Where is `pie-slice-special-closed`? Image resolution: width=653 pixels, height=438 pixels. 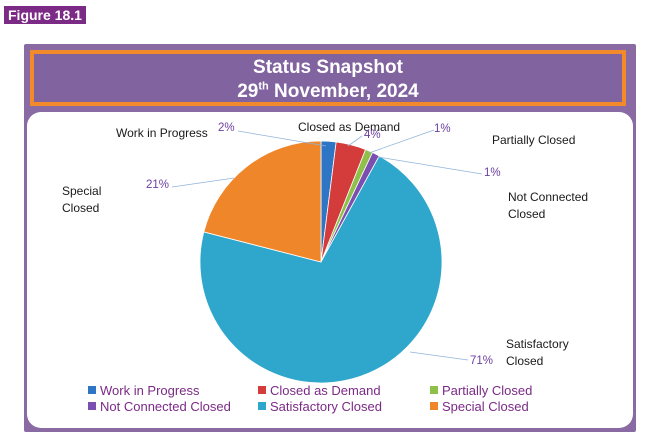
pie-slice-special-closed is located at coordinates (262, 201).